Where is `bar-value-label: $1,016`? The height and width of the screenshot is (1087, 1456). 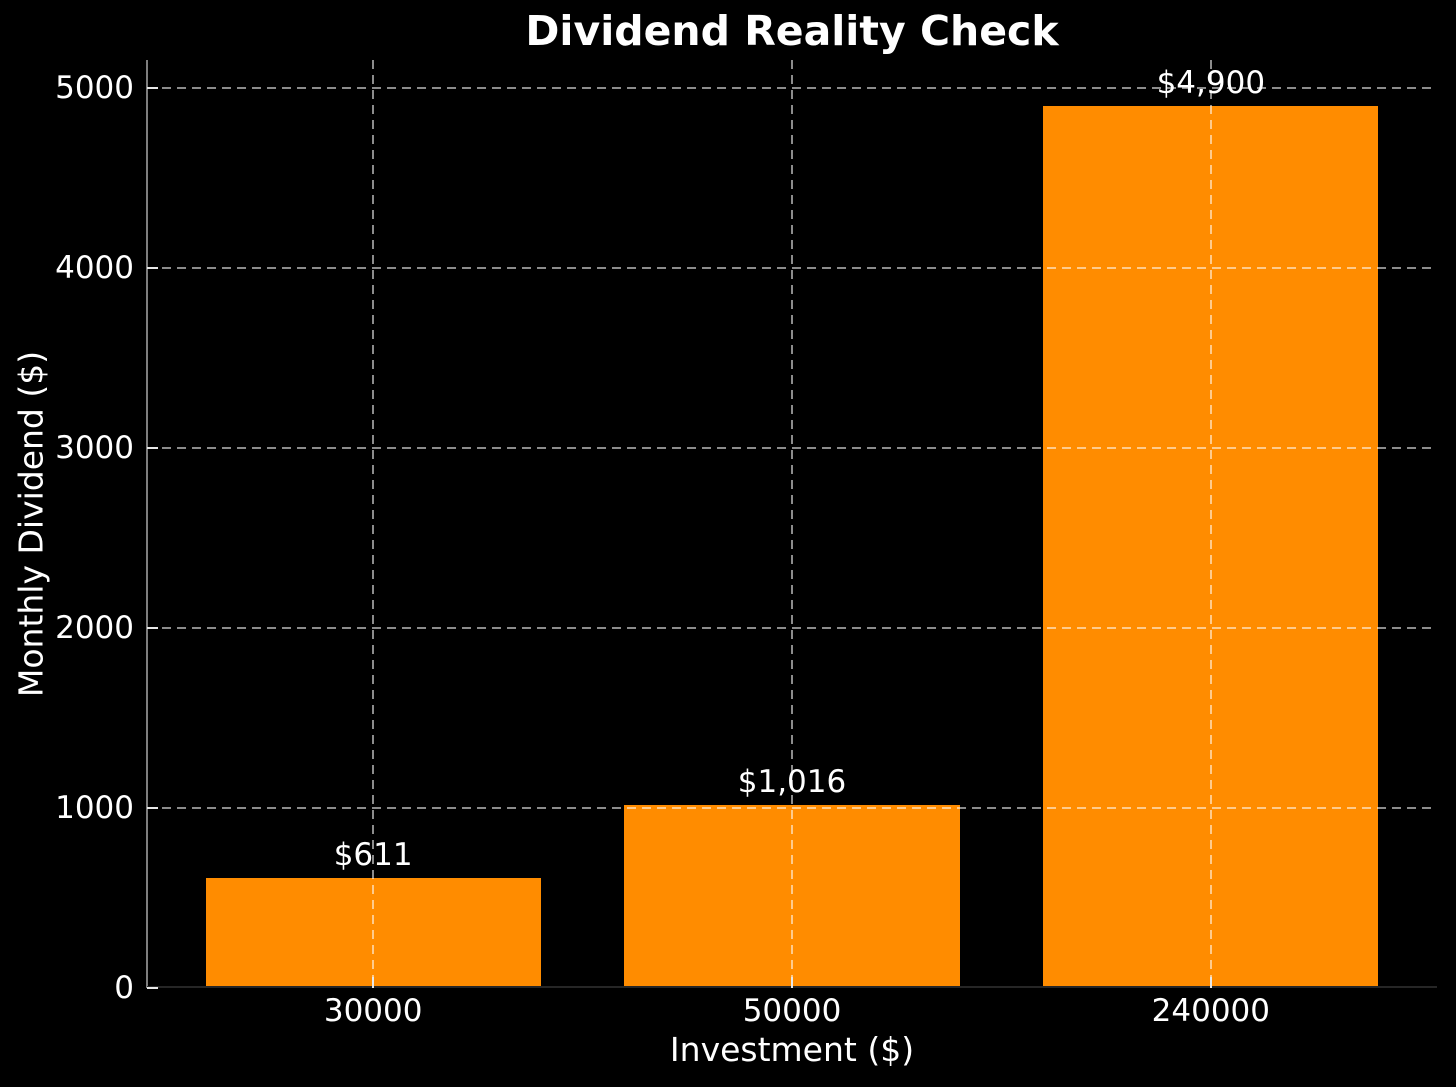
bar-value-label: $1,016 is located at coordinates (792, 782).